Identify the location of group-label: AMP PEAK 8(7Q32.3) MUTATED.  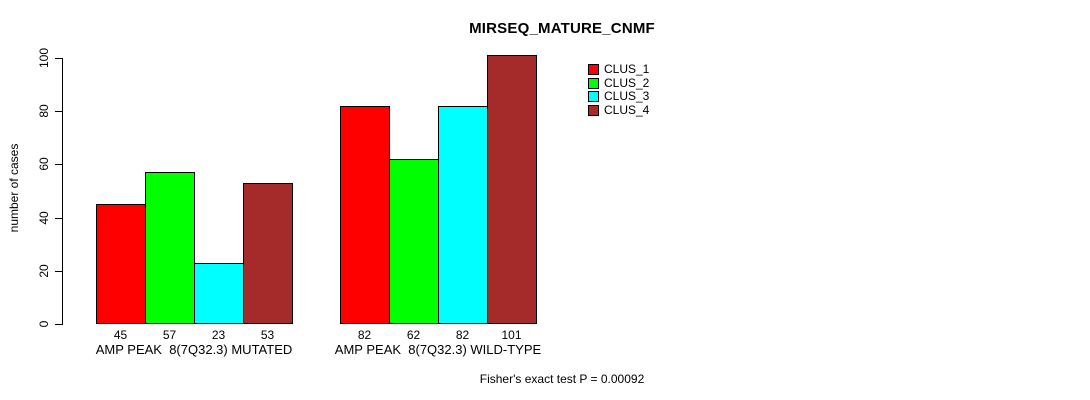
(194, 349).